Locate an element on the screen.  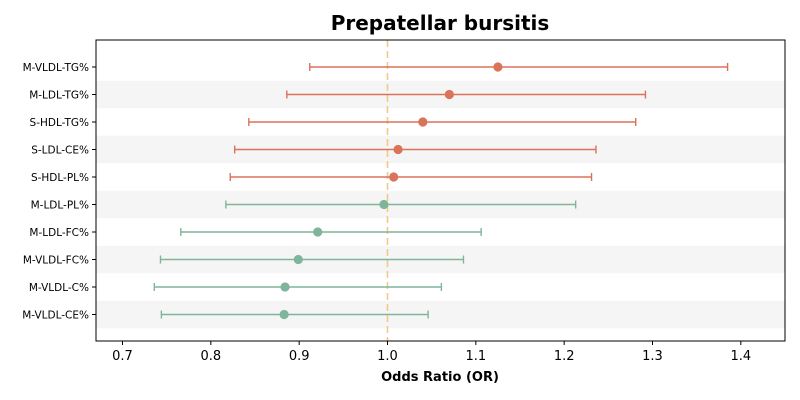
x-tick-label: 0.7 is located at coordinates (122, 356).